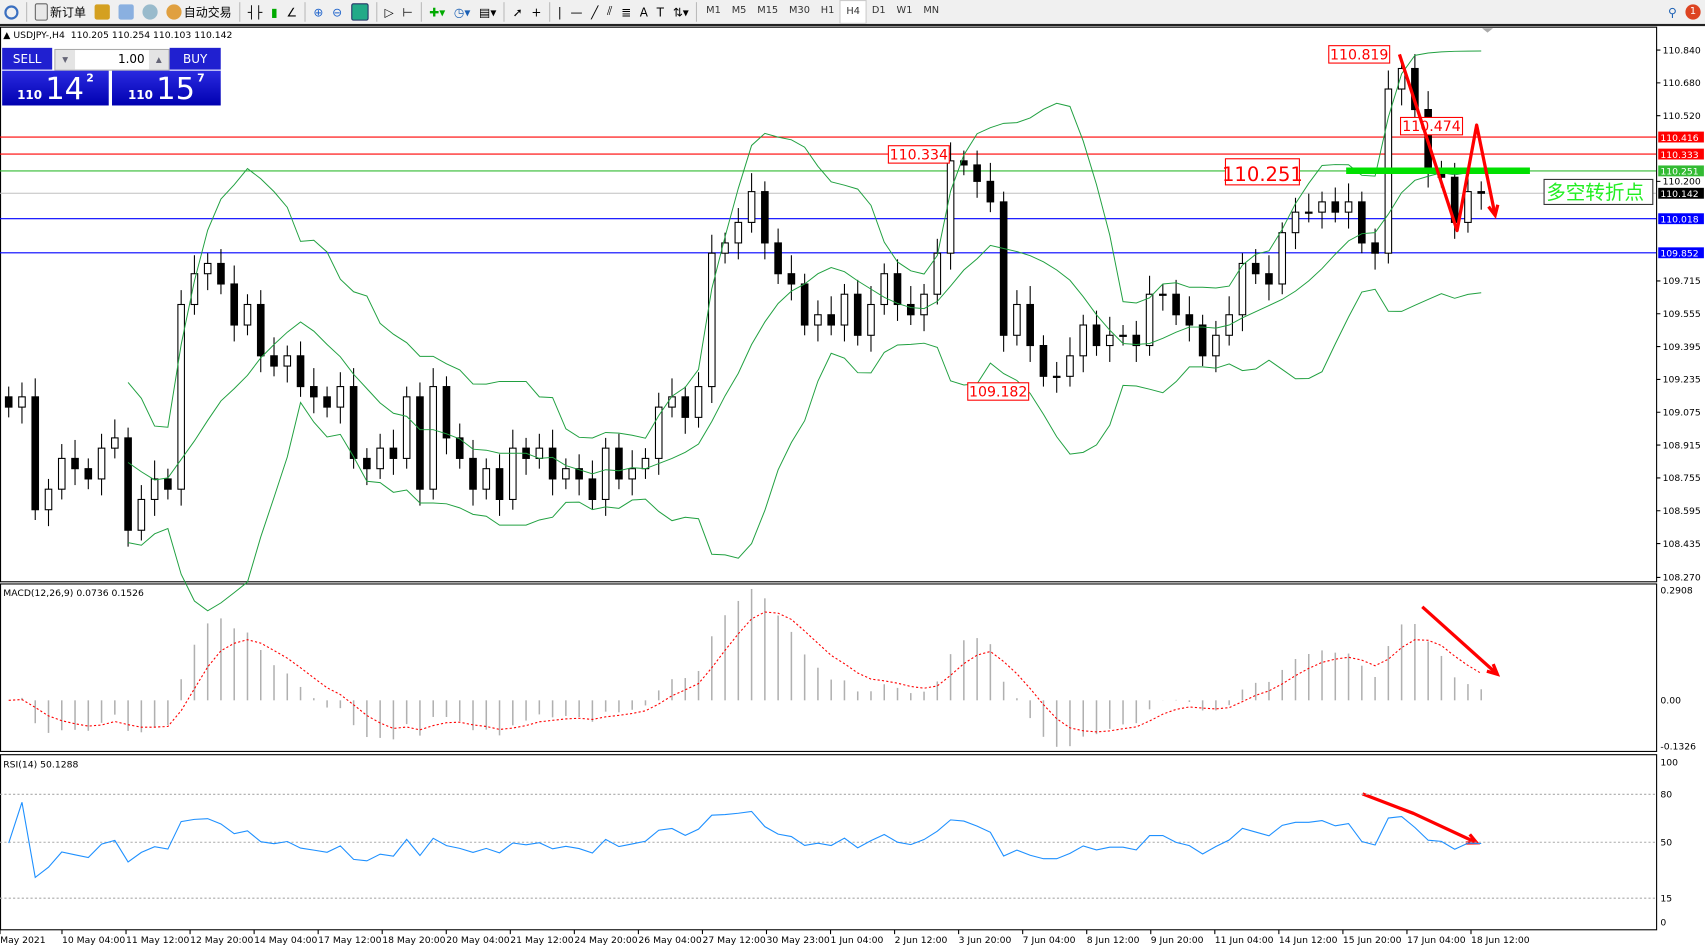  I want to click on period-mn: MN, so click(931, 11).